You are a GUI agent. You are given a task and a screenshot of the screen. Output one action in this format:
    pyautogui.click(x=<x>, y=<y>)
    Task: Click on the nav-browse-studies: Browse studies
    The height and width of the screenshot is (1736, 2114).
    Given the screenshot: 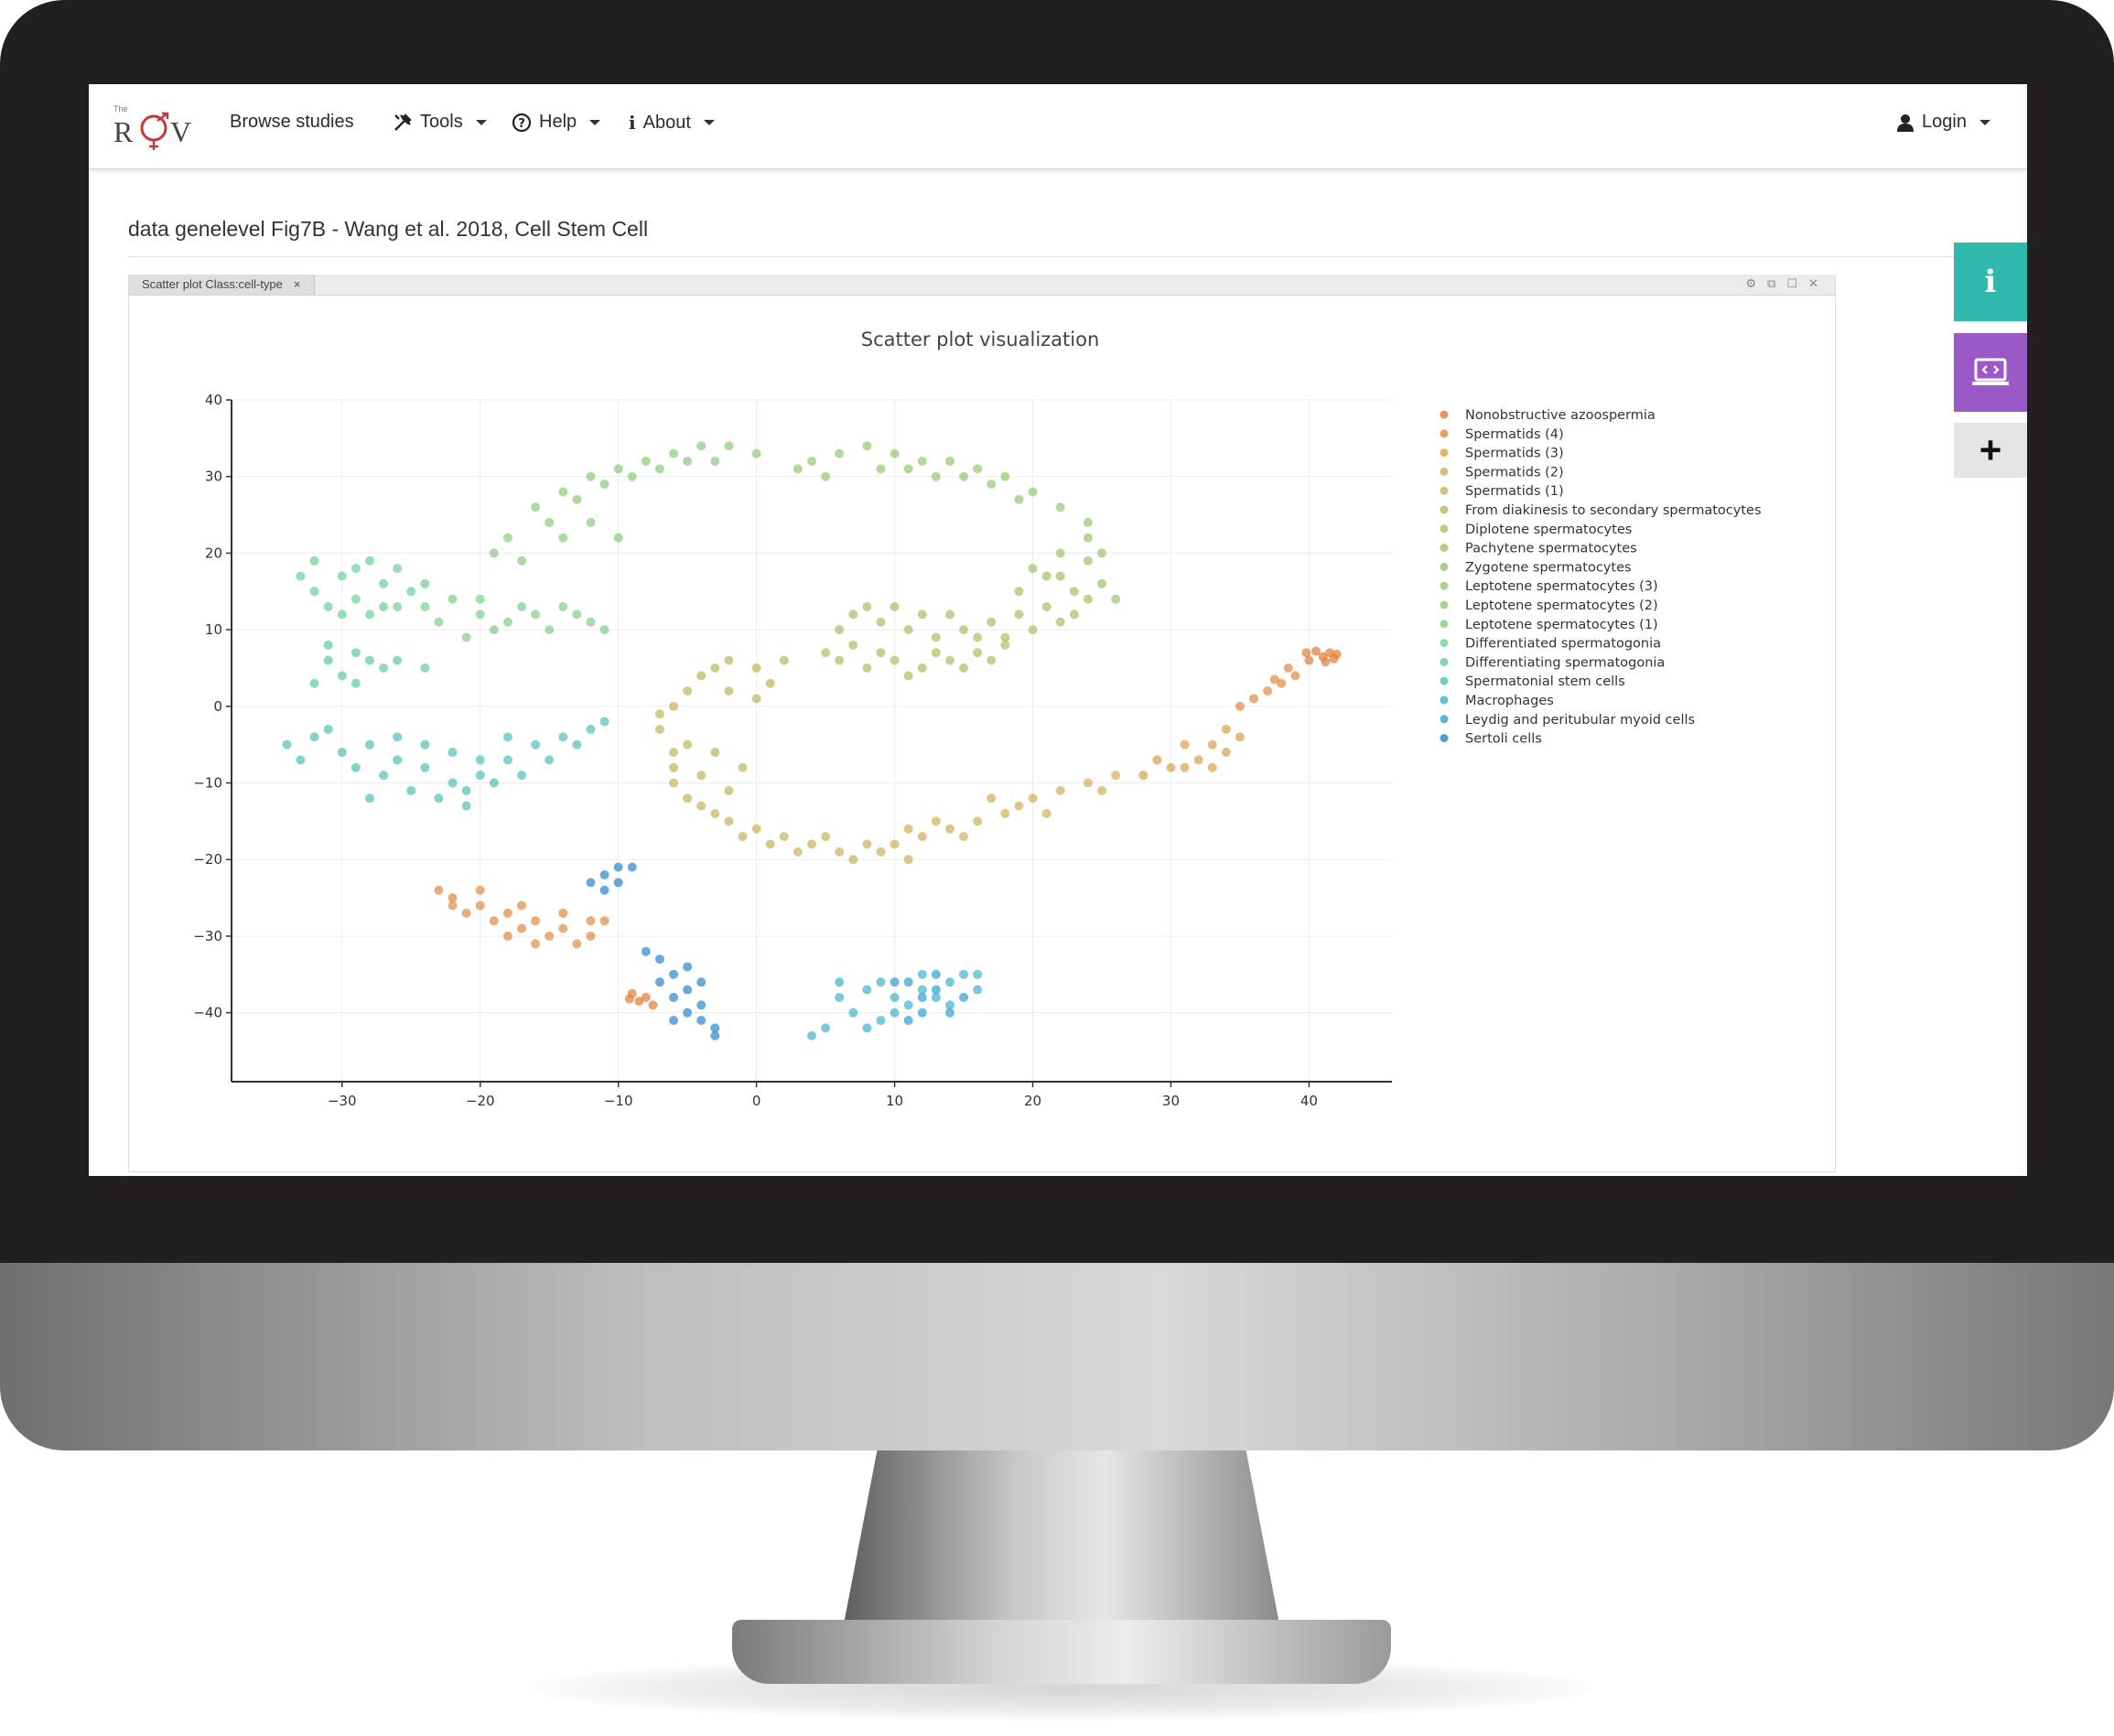 What is the action you would take?
    pyautogui.click(x=292, y=123)
    